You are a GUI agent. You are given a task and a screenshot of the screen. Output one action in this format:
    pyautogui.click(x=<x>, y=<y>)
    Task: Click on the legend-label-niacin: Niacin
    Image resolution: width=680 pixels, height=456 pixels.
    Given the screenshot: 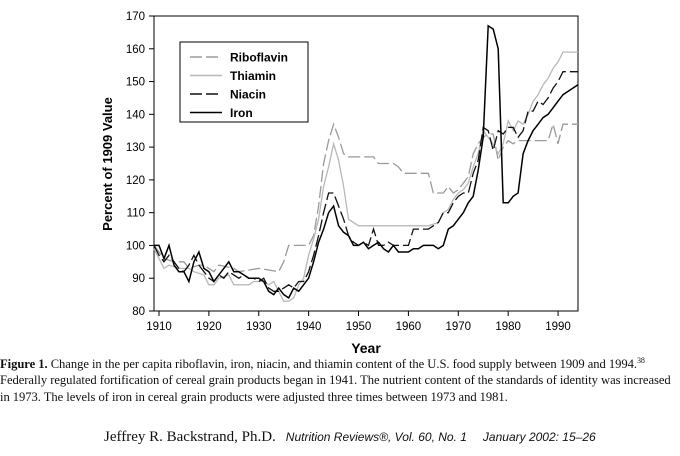 What is the action you would take?
    pyautogui.click(x=248, y=95)
    